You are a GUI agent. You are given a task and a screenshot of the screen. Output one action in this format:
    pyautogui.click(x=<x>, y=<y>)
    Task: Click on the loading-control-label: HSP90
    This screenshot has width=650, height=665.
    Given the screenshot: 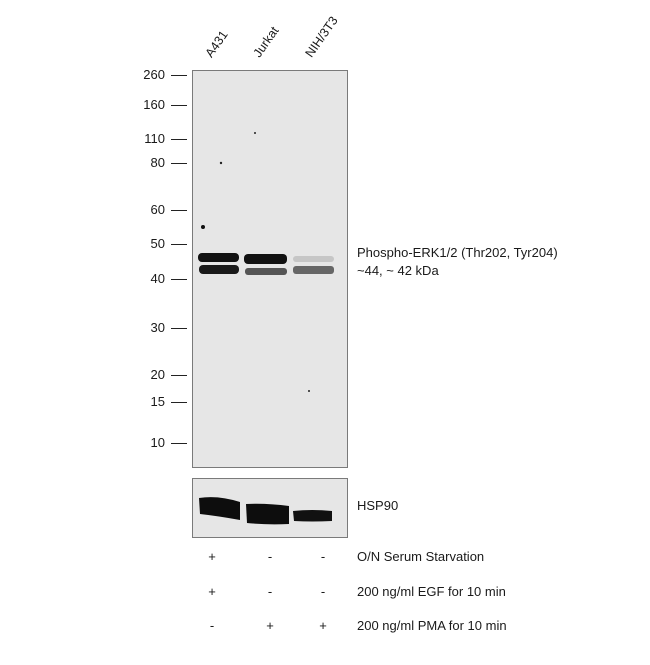 What is the action you would take?
    pyautogui.click(x=378, y=505)
    